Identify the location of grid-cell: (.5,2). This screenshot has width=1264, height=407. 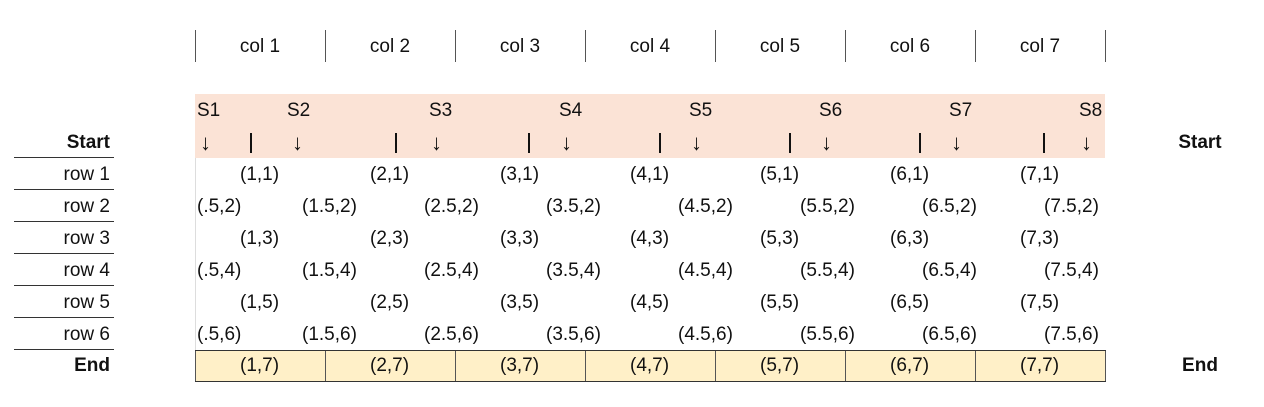
(219, 206).